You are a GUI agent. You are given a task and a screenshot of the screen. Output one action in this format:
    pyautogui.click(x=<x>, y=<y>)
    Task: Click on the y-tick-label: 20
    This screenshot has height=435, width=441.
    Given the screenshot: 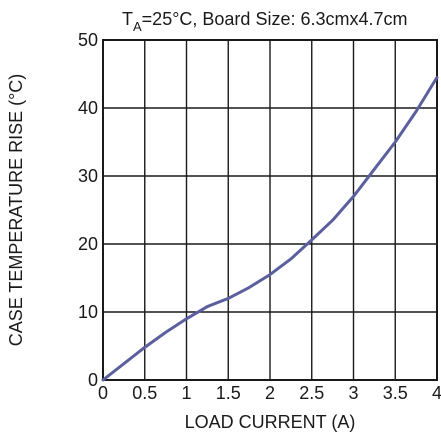 What is the action you would take?
    pyautogui.click(x=88, y=244)
    